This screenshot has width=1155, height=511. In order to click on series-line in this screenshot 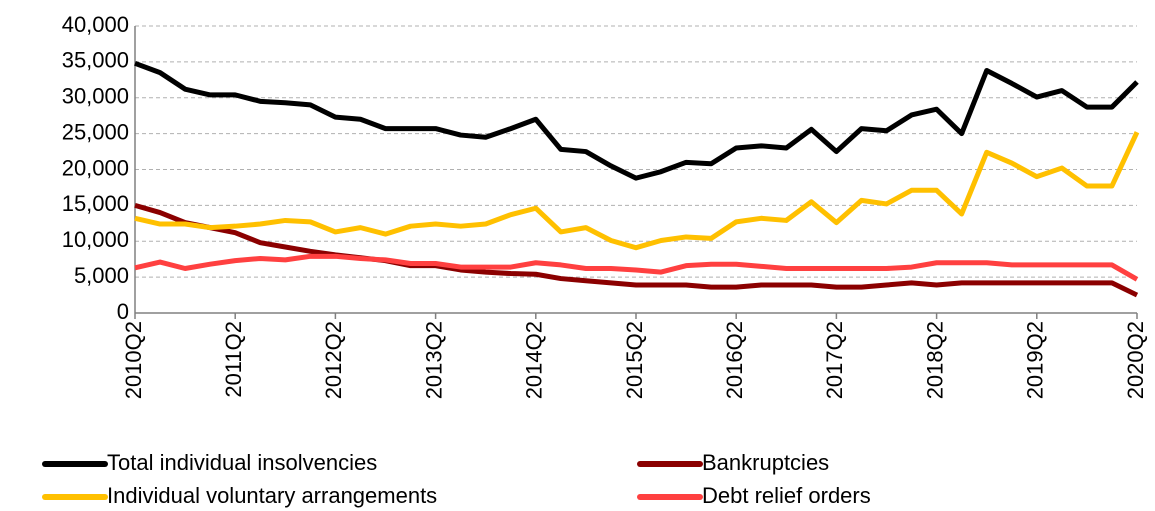, I will do `click(636, 267)`.